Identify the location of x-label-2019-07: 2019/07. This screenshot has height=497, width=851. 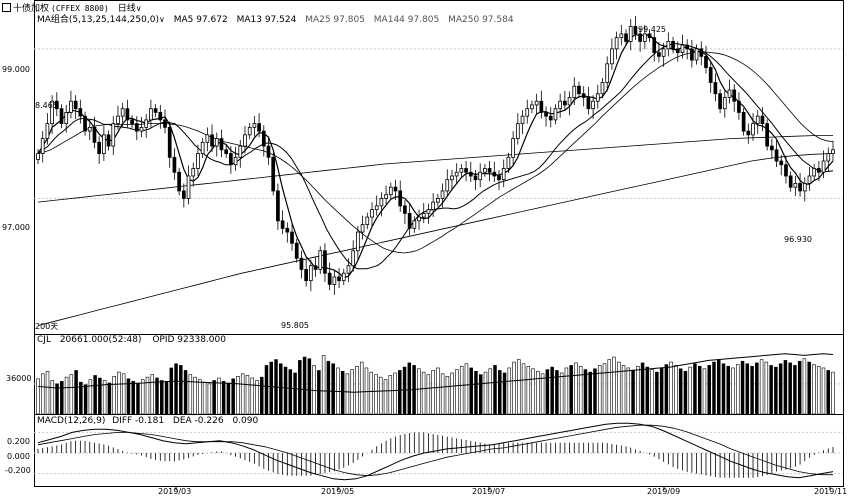
(489, 491).